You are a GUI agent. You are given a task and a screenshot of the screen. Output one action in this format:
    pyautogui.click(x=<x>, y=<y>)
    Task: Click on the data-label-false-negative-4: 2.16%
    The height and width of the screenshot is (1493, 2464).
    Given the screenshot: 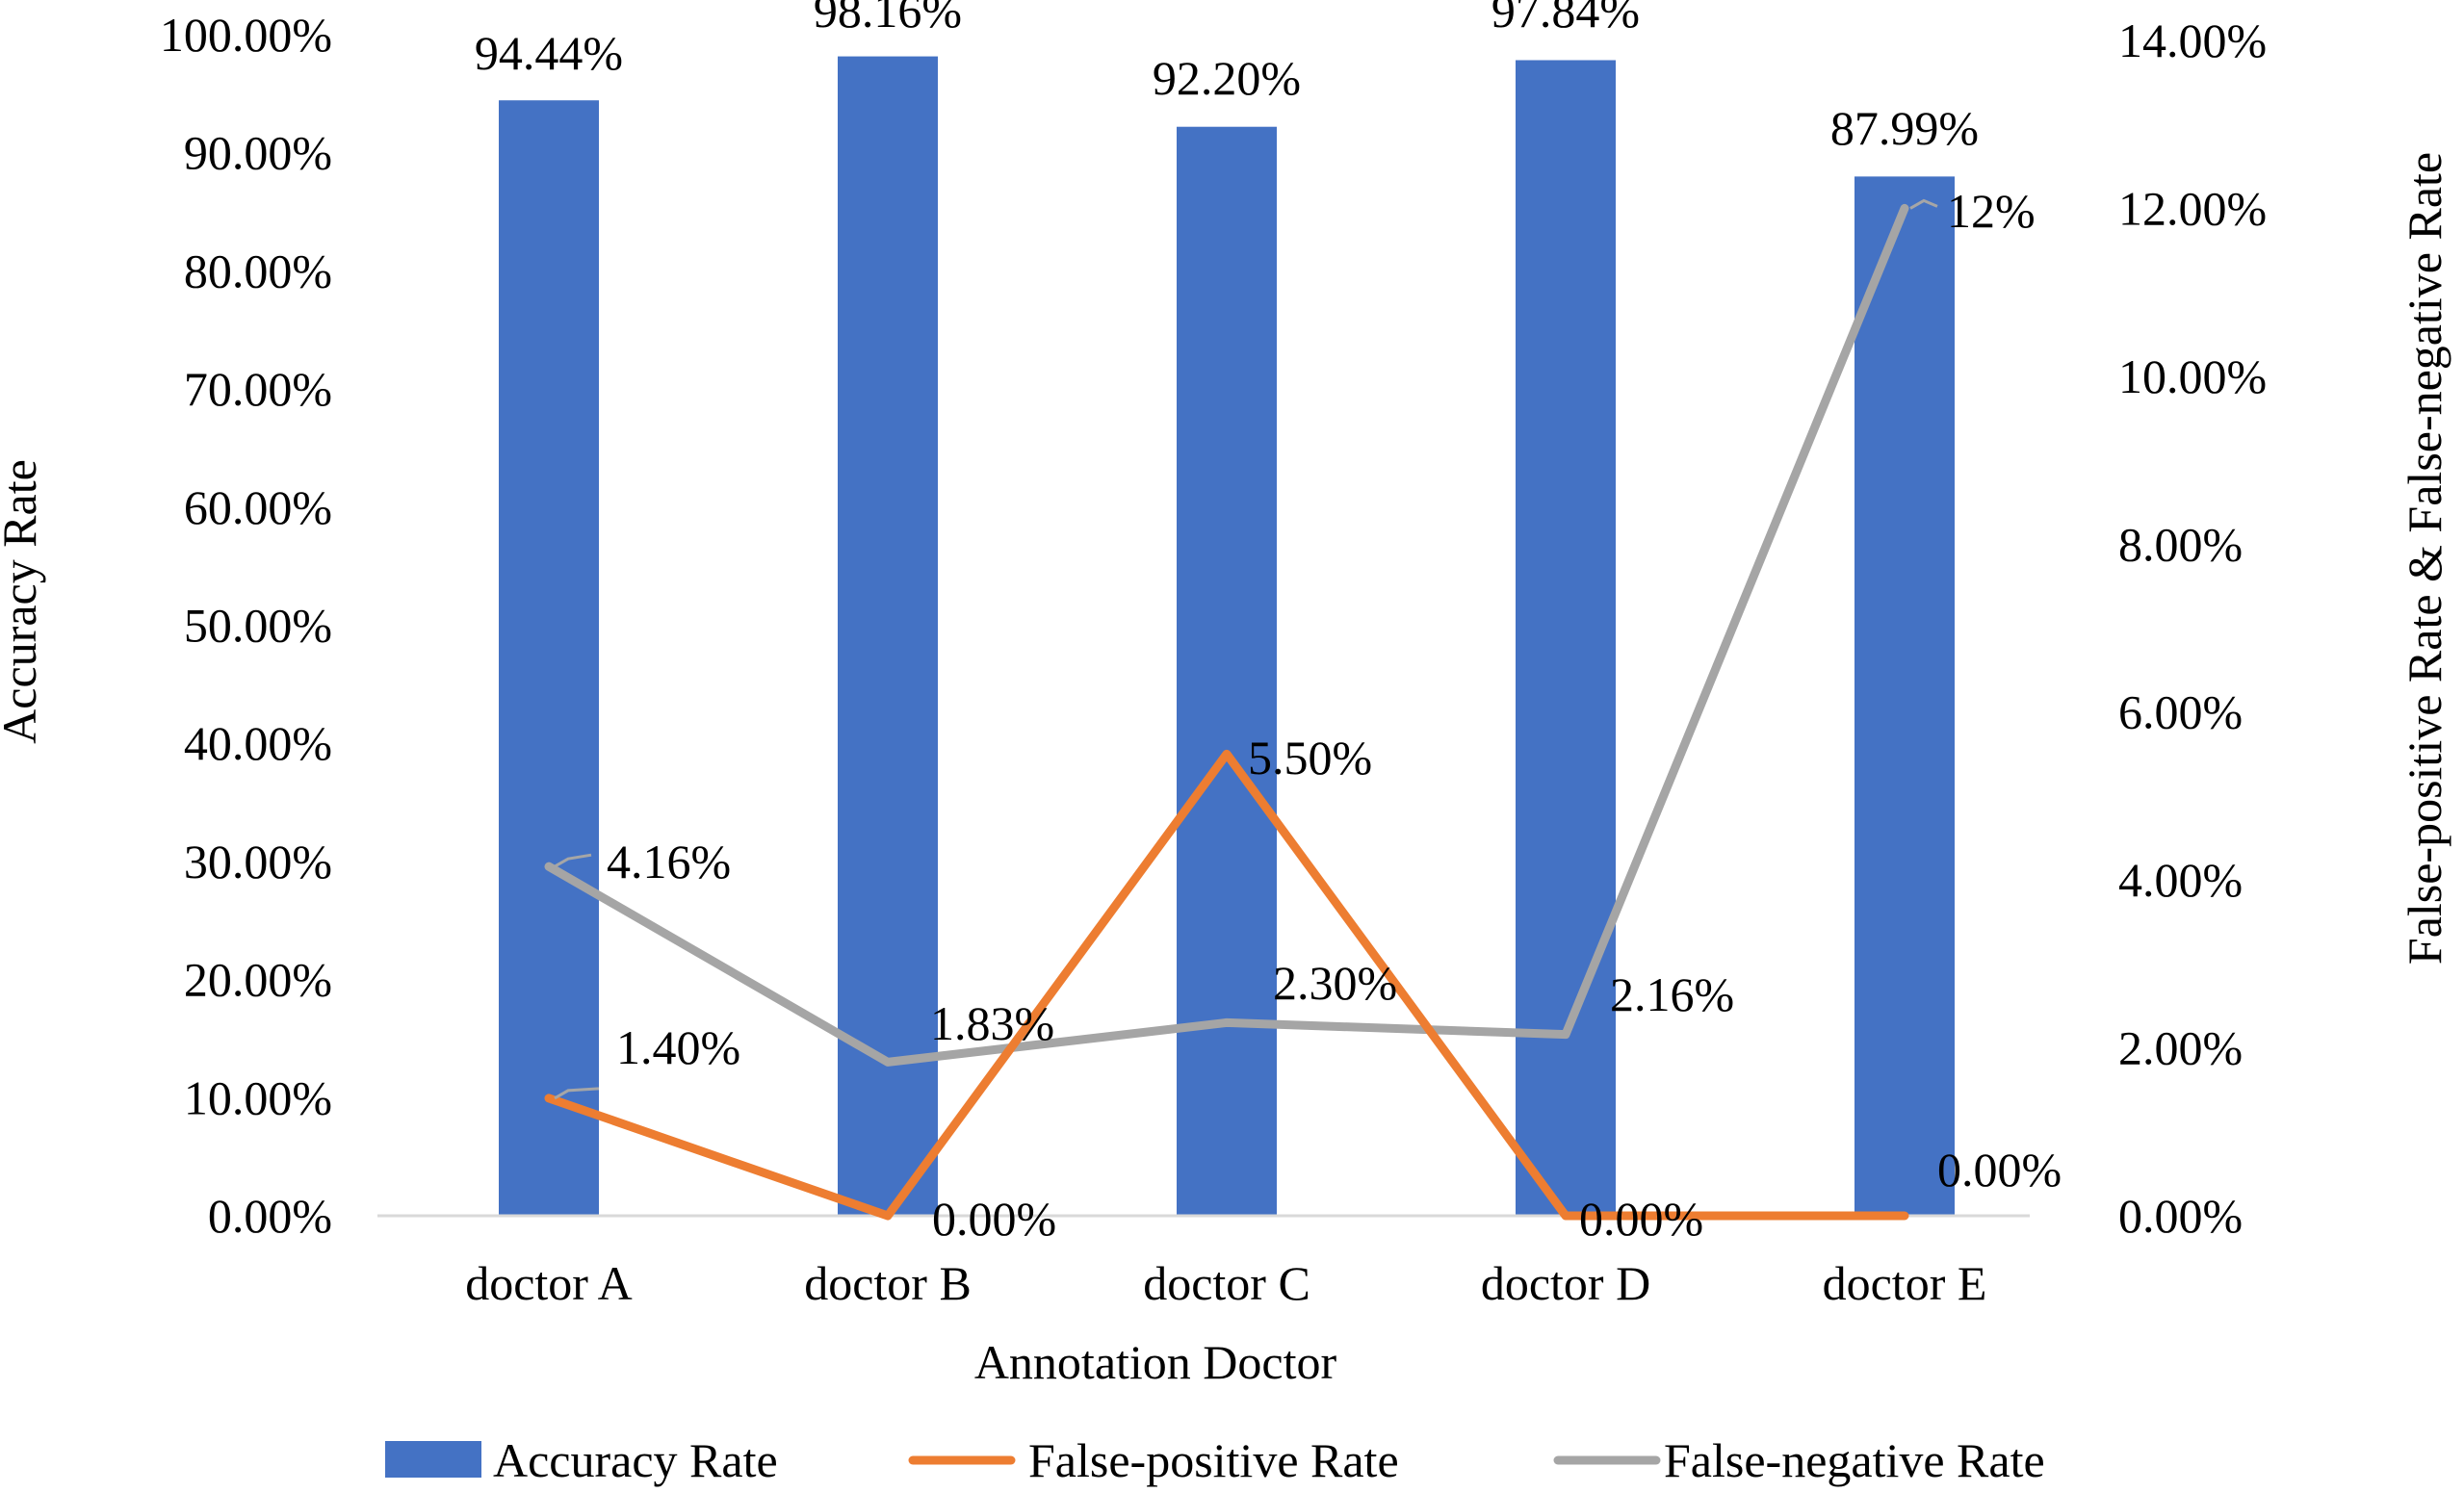 What is the action you would take?
    pyautogui.click(x=1672, y=994)
    